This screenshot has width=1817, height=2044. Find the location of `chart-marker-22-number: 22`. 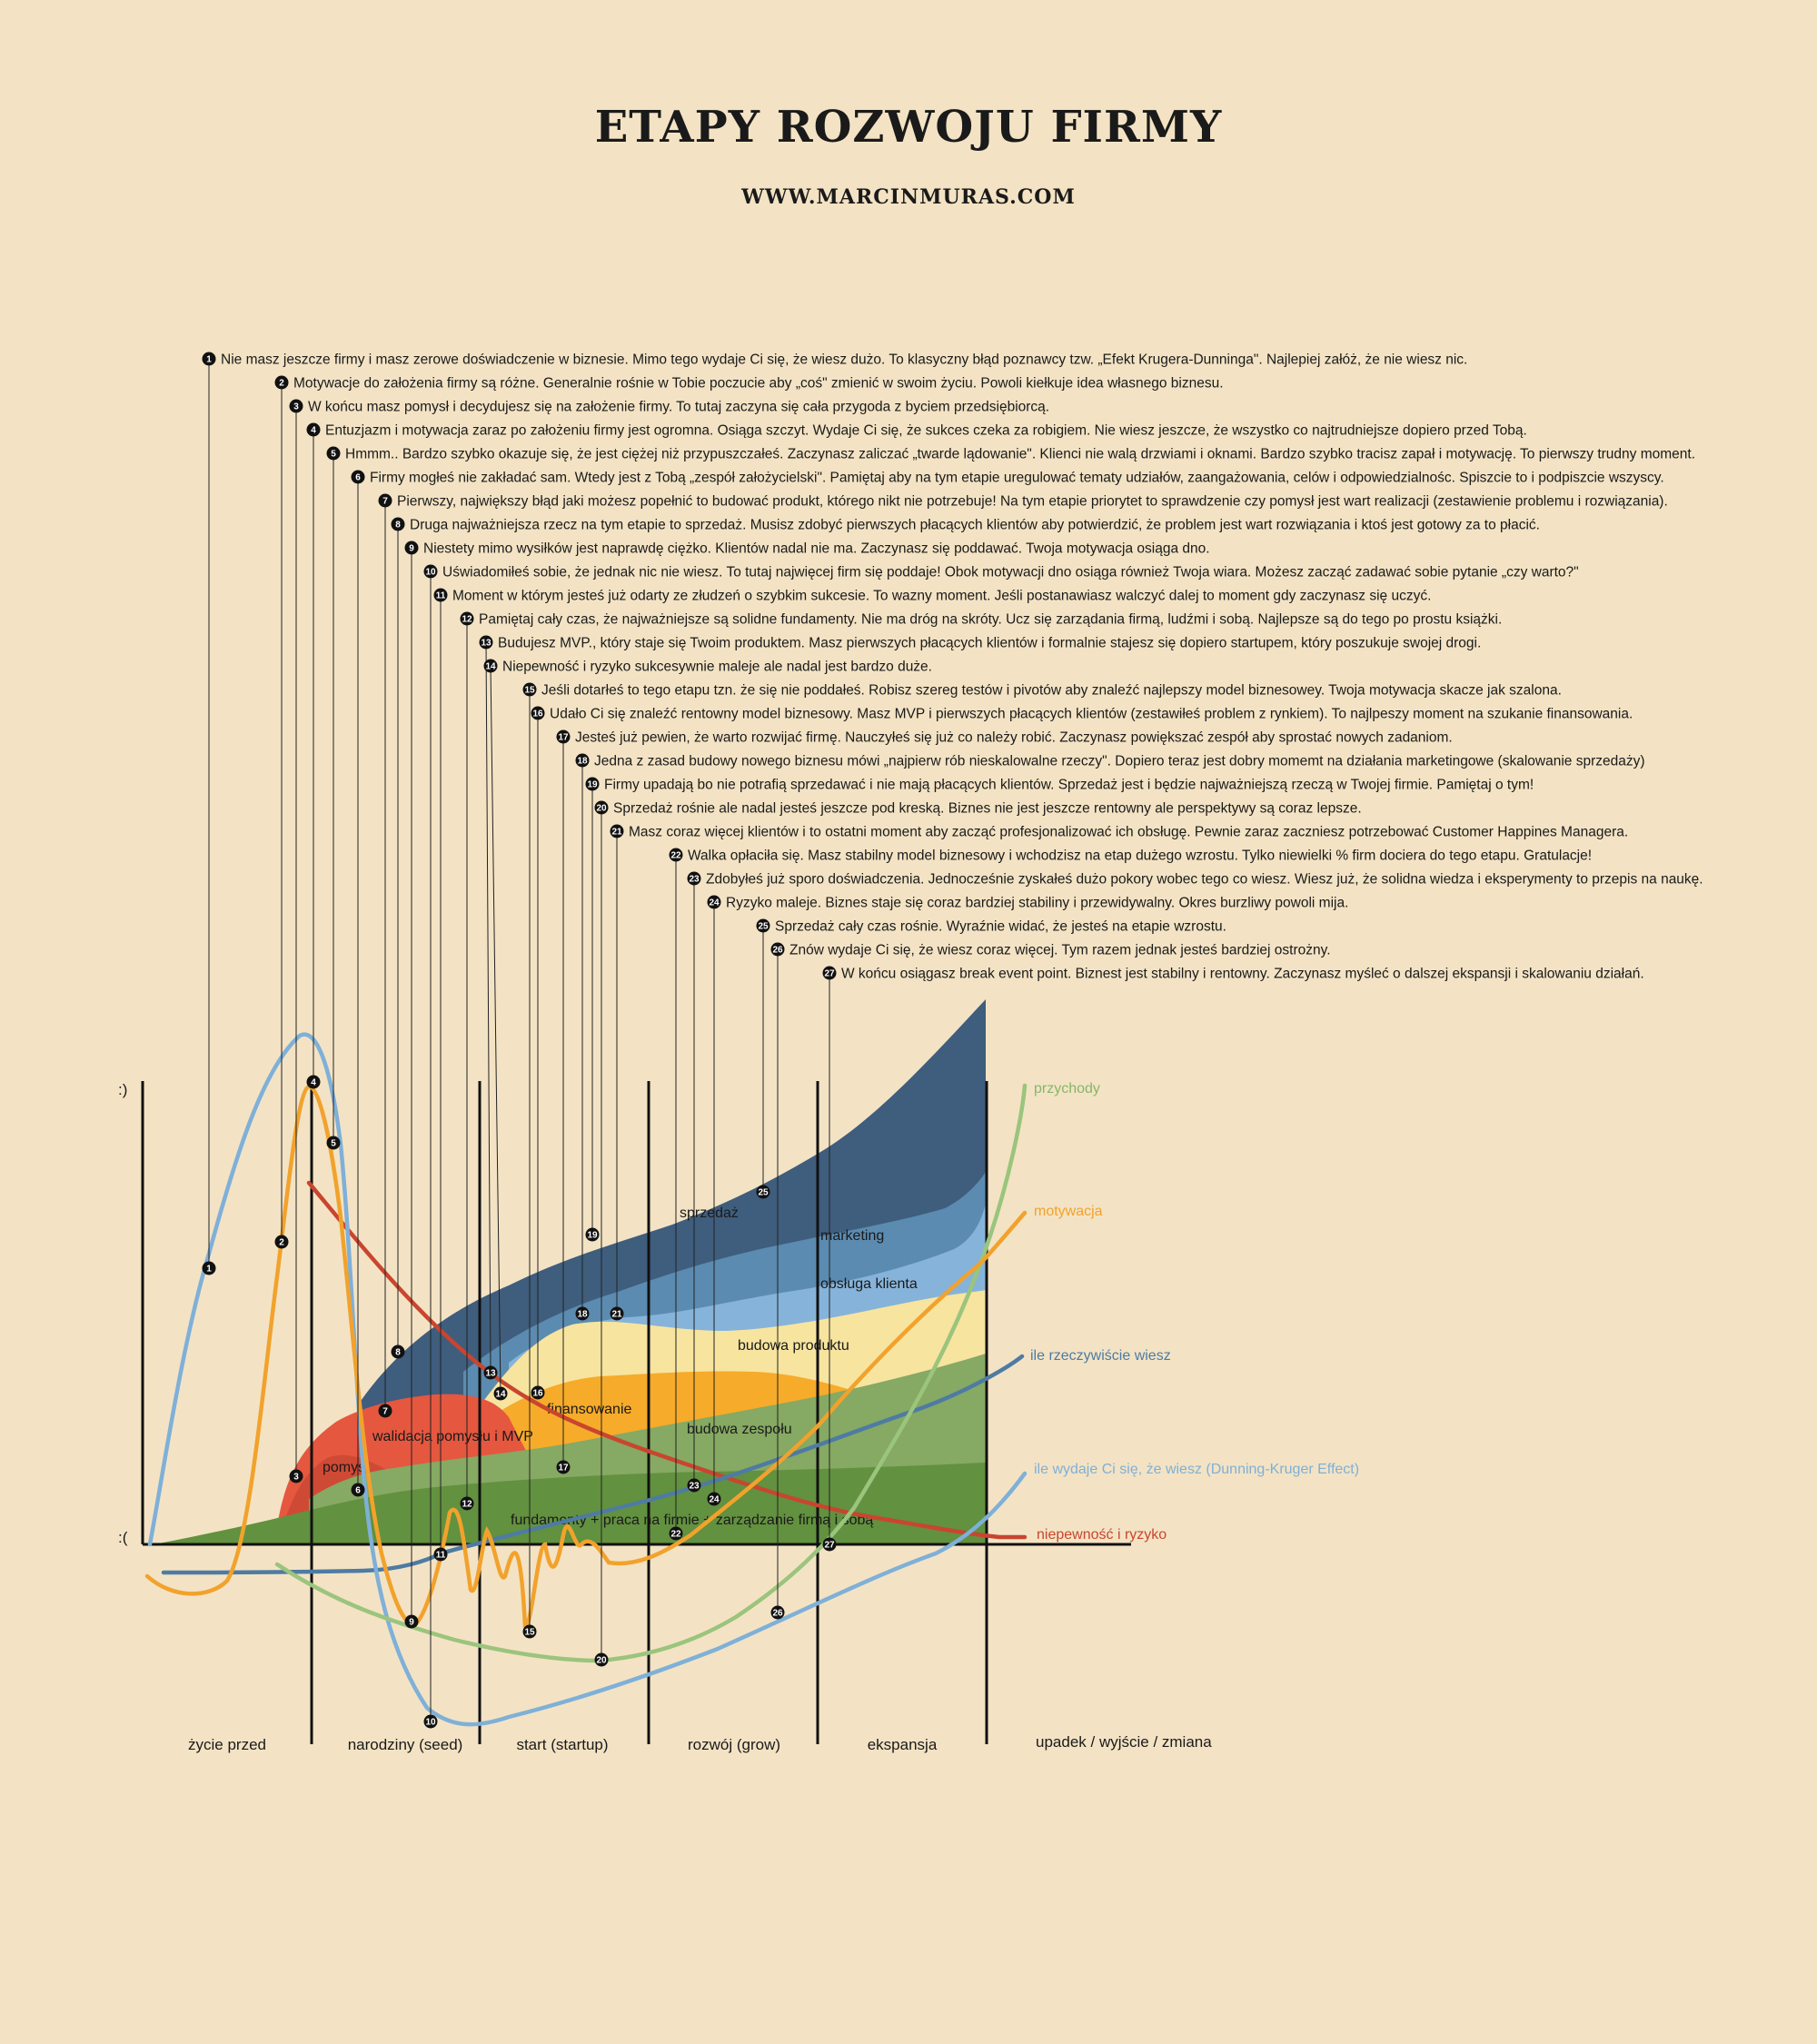

chart-marker-22-number: 22 is located at coordinates (675, 1535).